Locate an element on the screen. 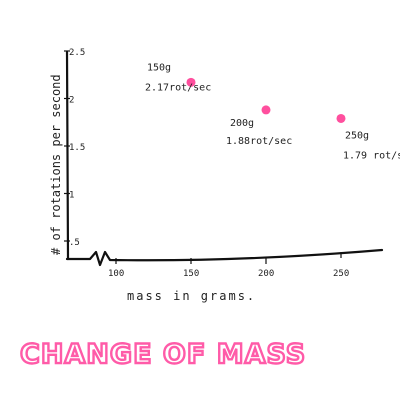  y-tick-label: 2 is located at coordinates (71, 101).